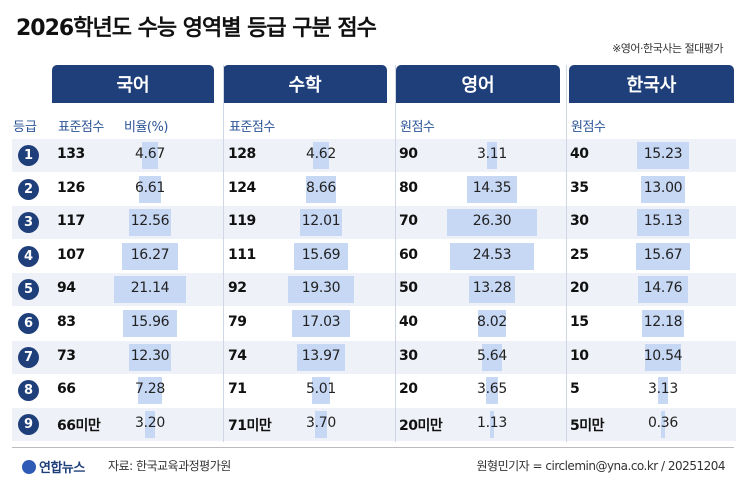  What do you see at coordinates (417, 127) in the screenshot?
I see `english-score-label: 원점수` at bounding box center [417, 127].